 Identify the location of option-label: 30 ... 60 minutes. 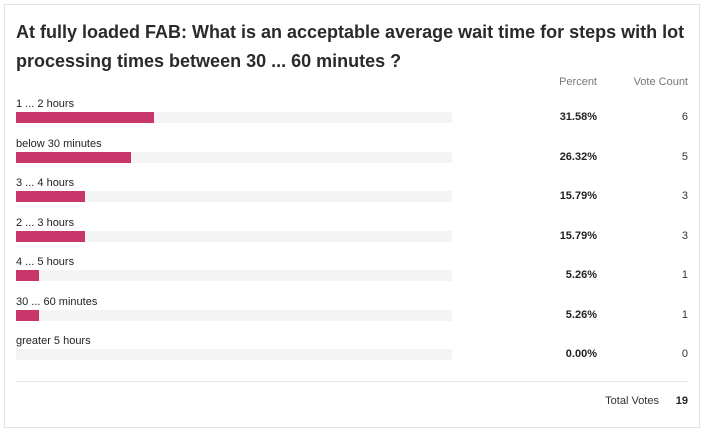
(57, 301).